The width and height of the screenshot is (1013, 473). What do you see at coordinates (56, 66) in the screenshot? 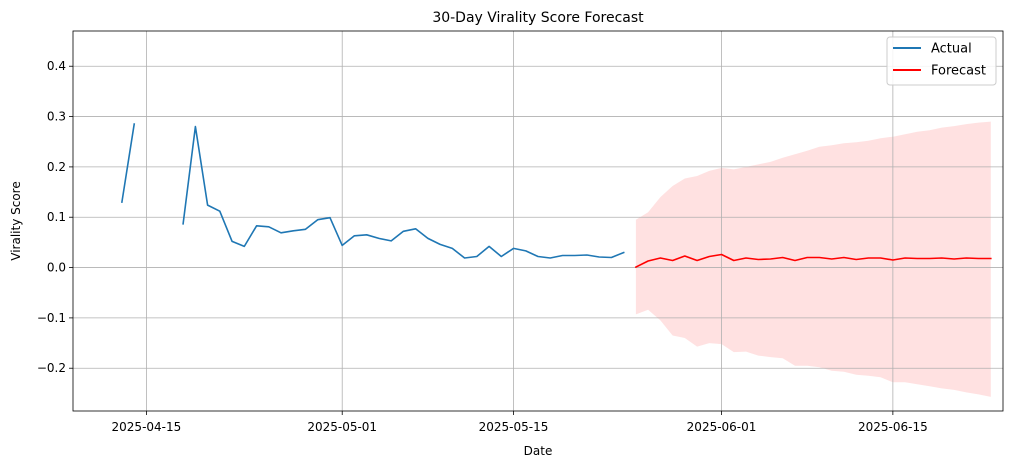
I see `y-tick-label: 0.4` at bounding box center [56, 66].